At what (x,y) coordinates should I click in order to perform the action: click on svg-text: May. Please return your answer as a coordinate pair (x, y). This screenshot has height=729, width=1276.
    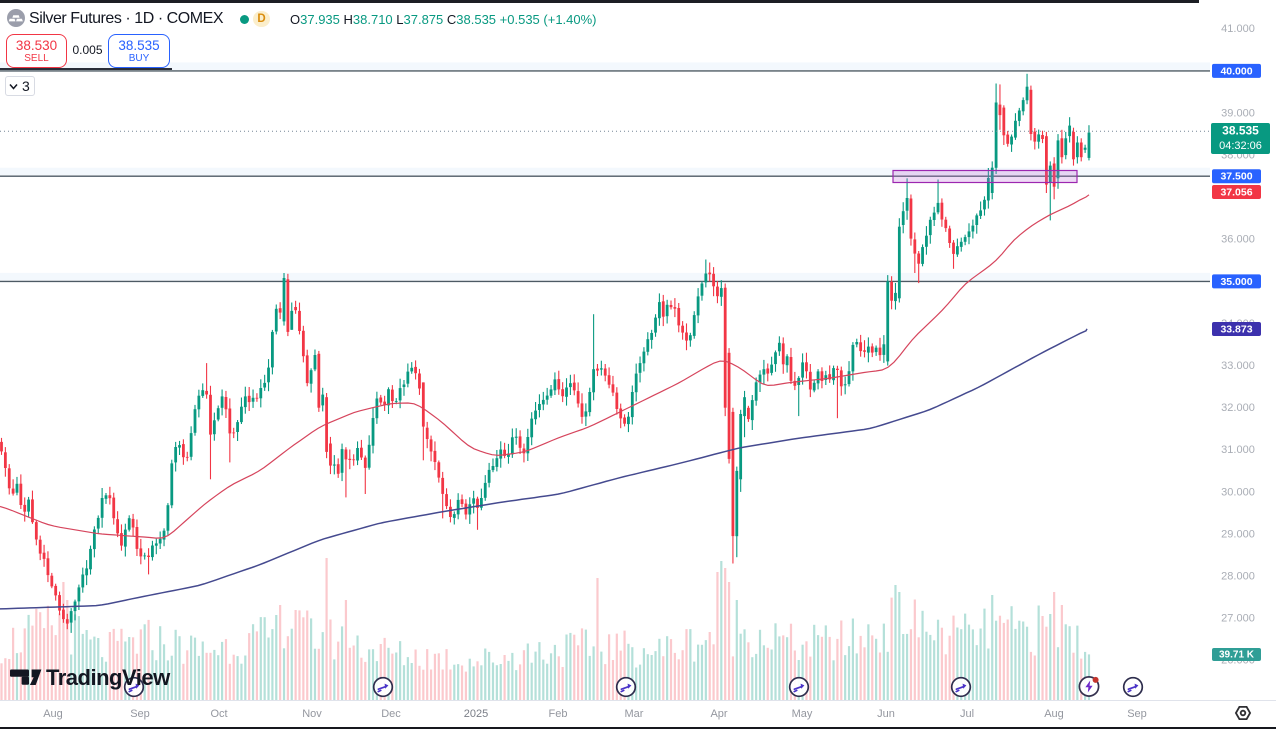
    Looking at the image, I should click on (802, 714).